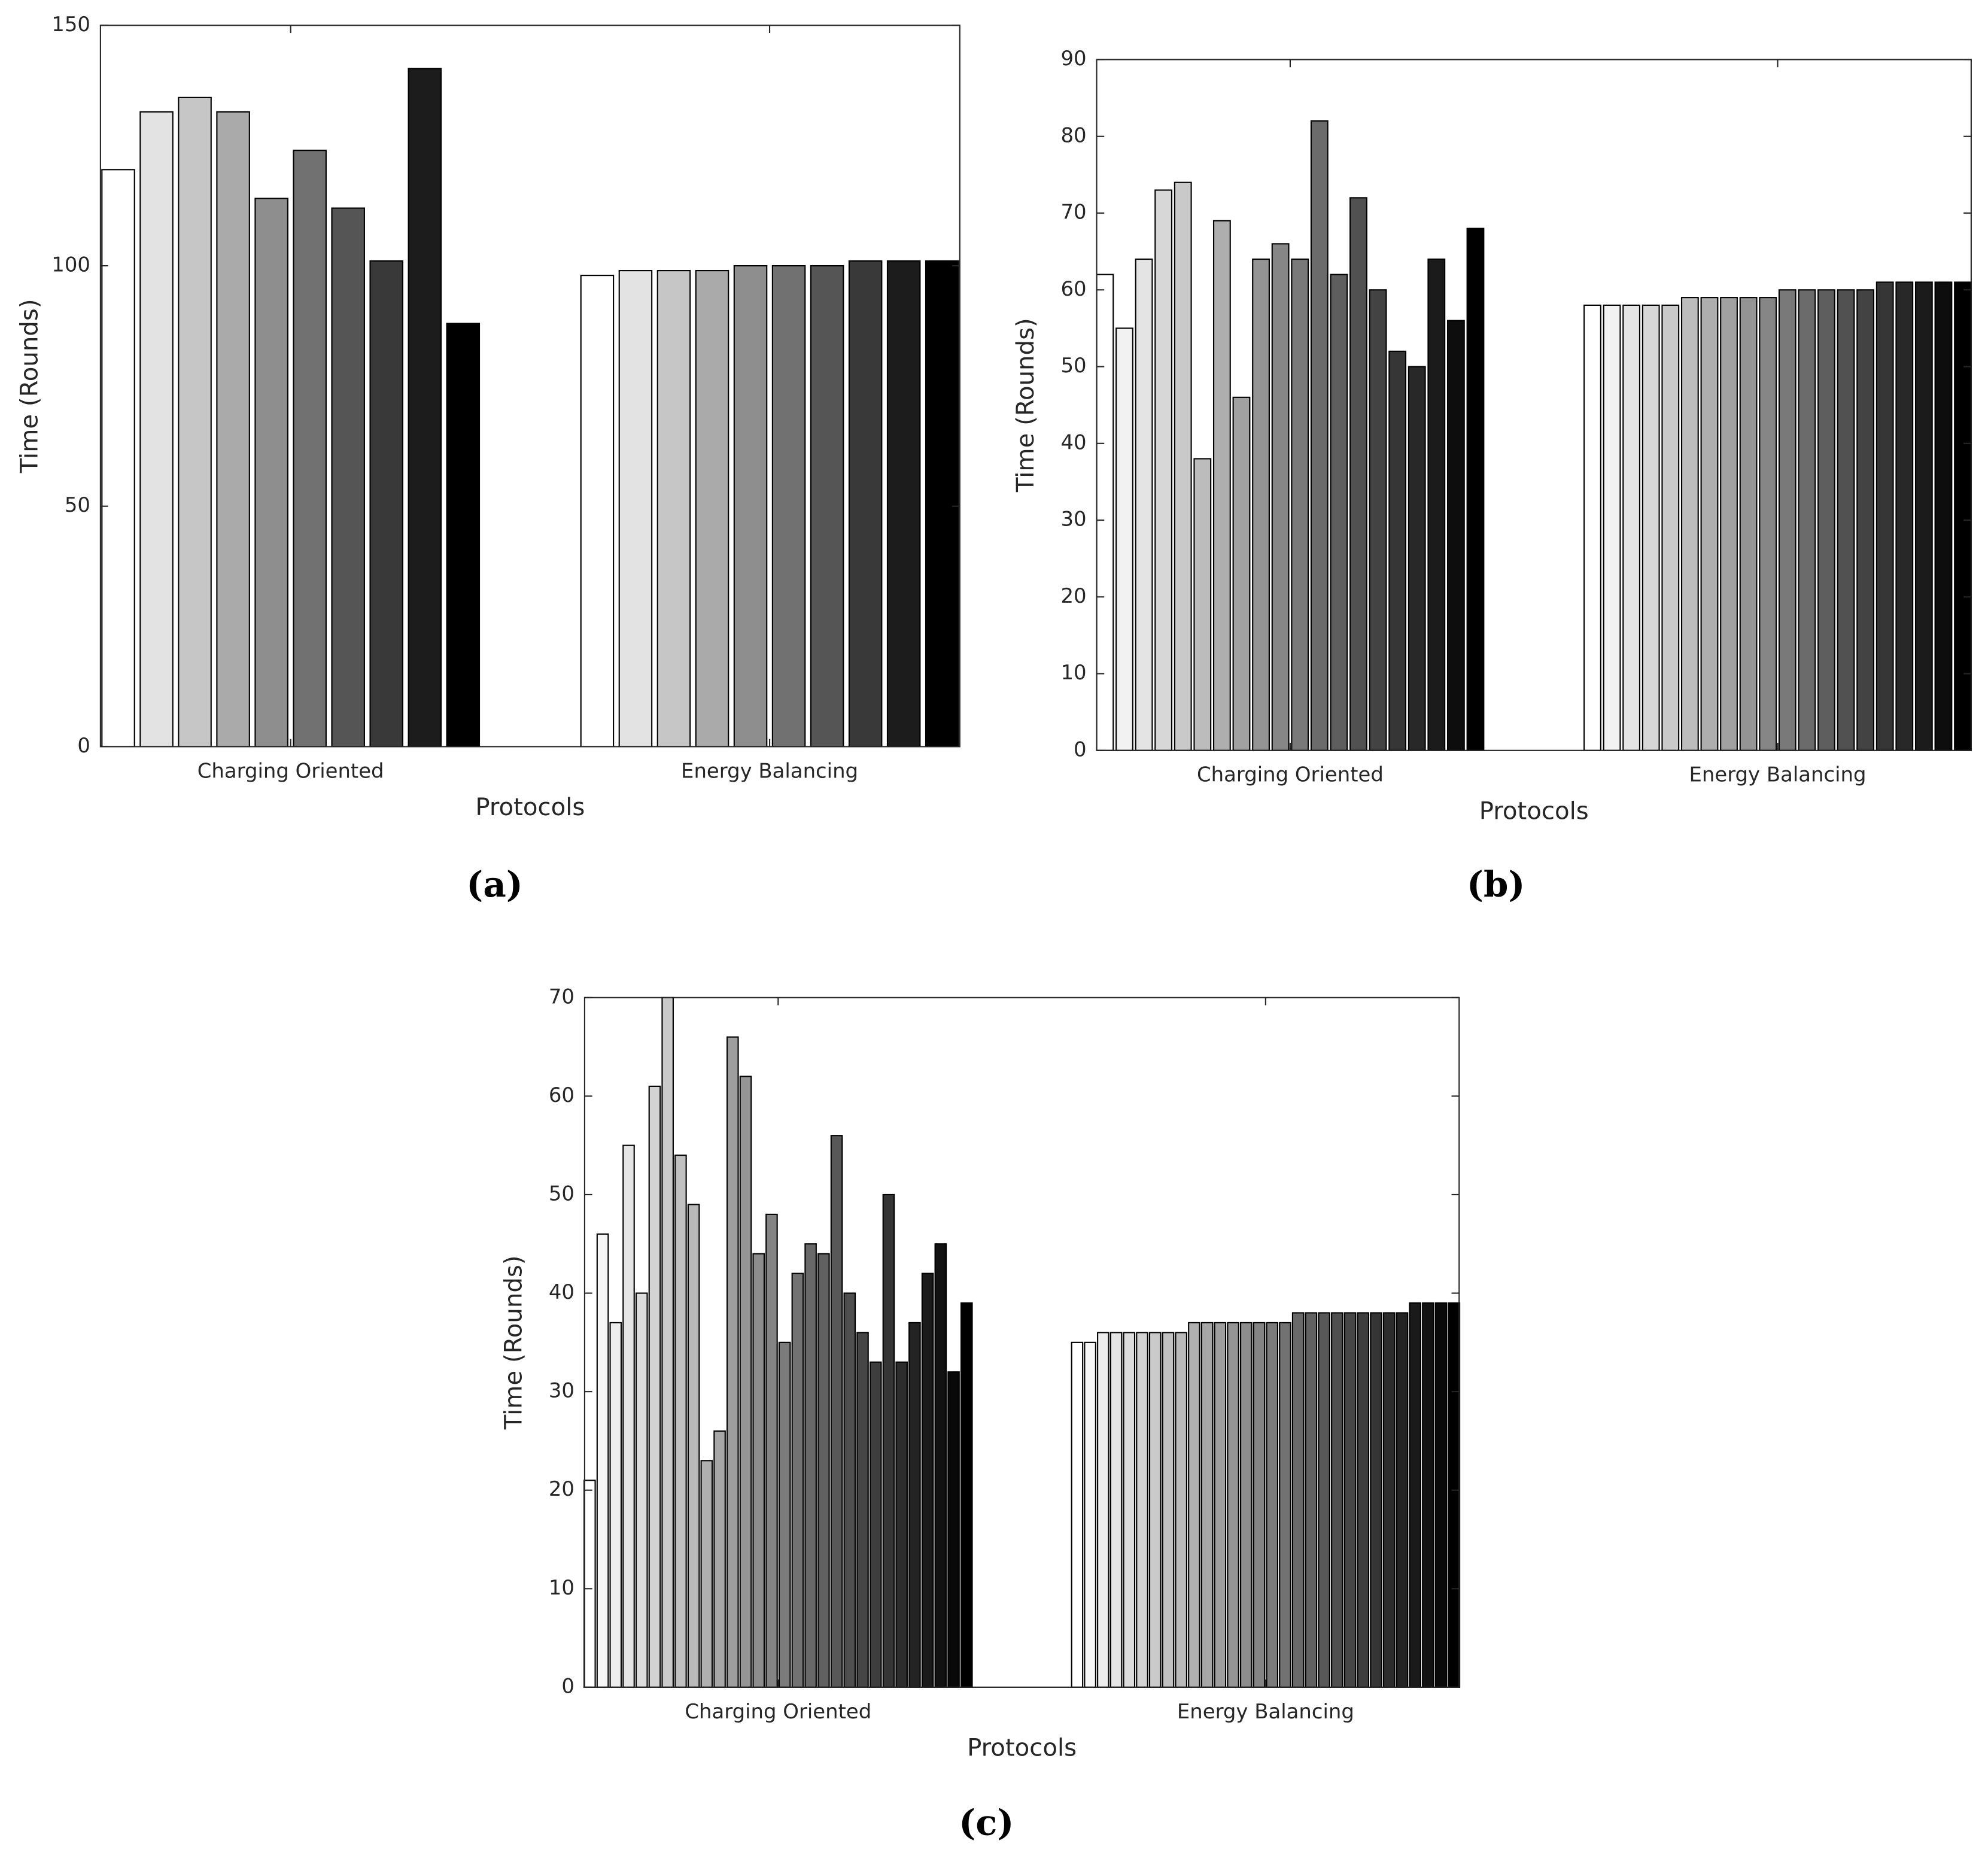  What do you see at coordinates (1073, 288) in the screenshot?
I see `y-tick-label: 60` at bounding box center [1073, 288].